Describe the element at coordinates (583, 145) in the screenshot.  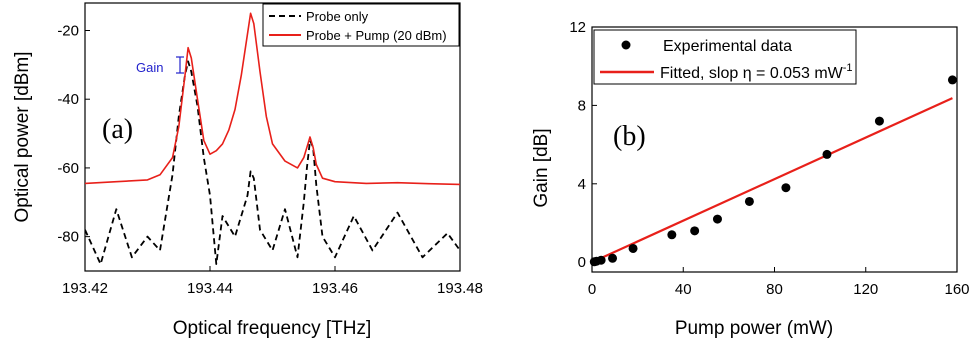
I see `y-ticks-b: 0 4 8 12` at that location.